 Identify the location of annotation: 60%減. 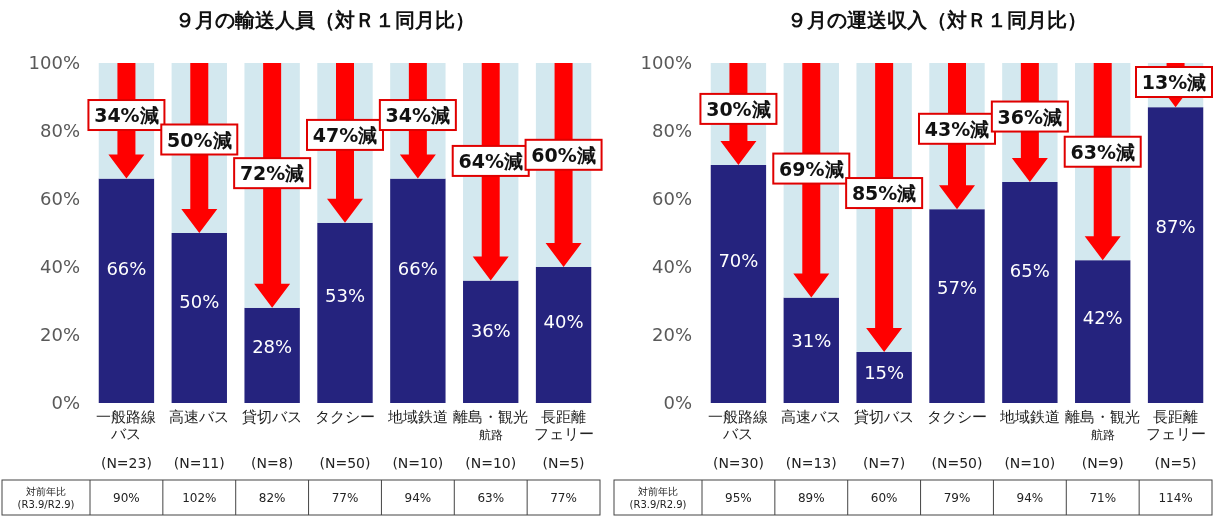
(563, 154).